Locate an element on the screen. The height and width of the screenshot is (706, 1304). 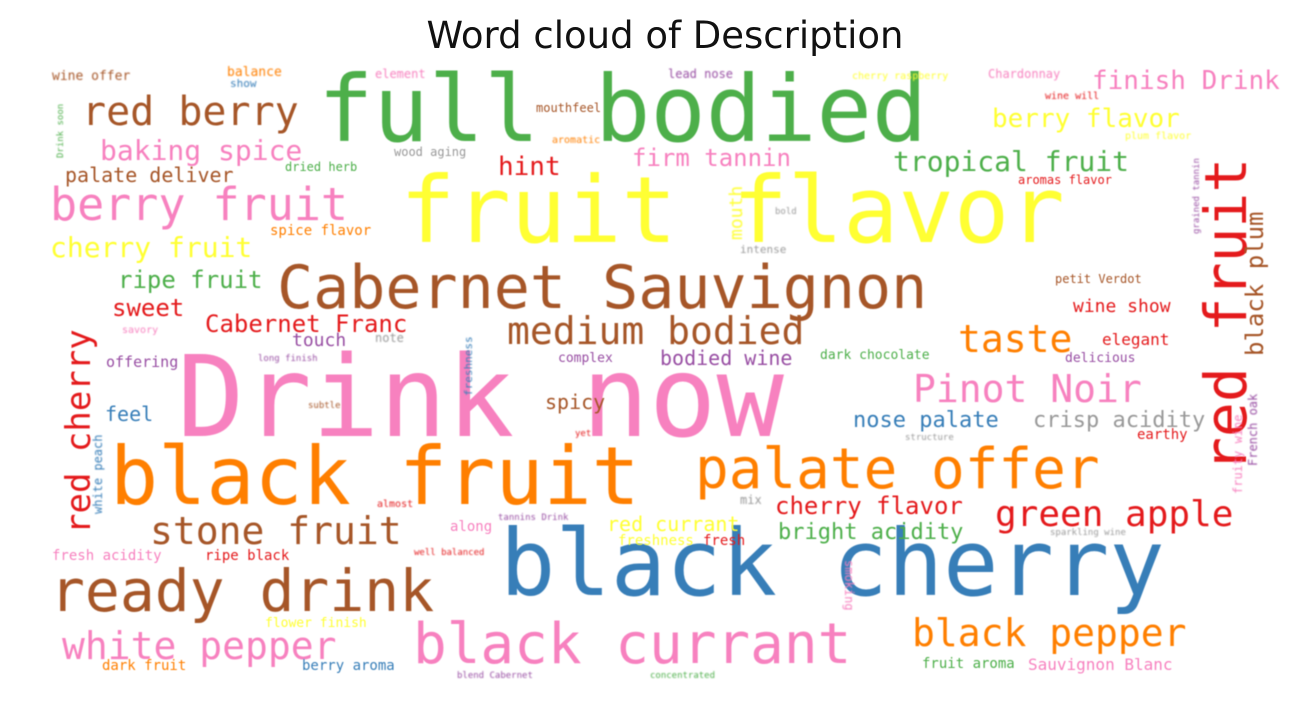
word-fruity-wine: fruity wine is located at coordinates (1238, 454).